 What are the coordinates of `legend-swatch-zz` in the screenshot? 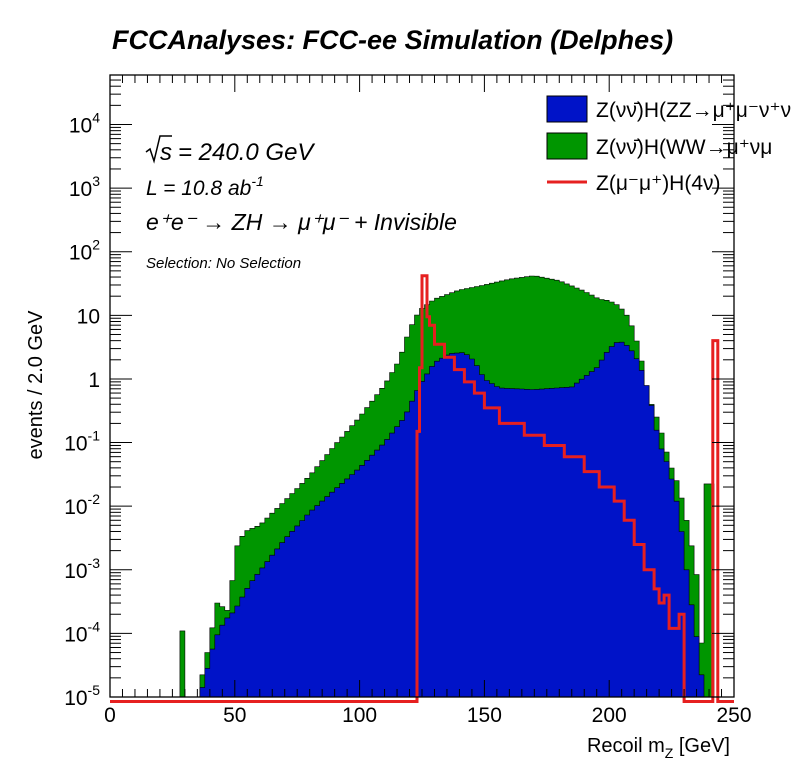 It's located at (567, 109).